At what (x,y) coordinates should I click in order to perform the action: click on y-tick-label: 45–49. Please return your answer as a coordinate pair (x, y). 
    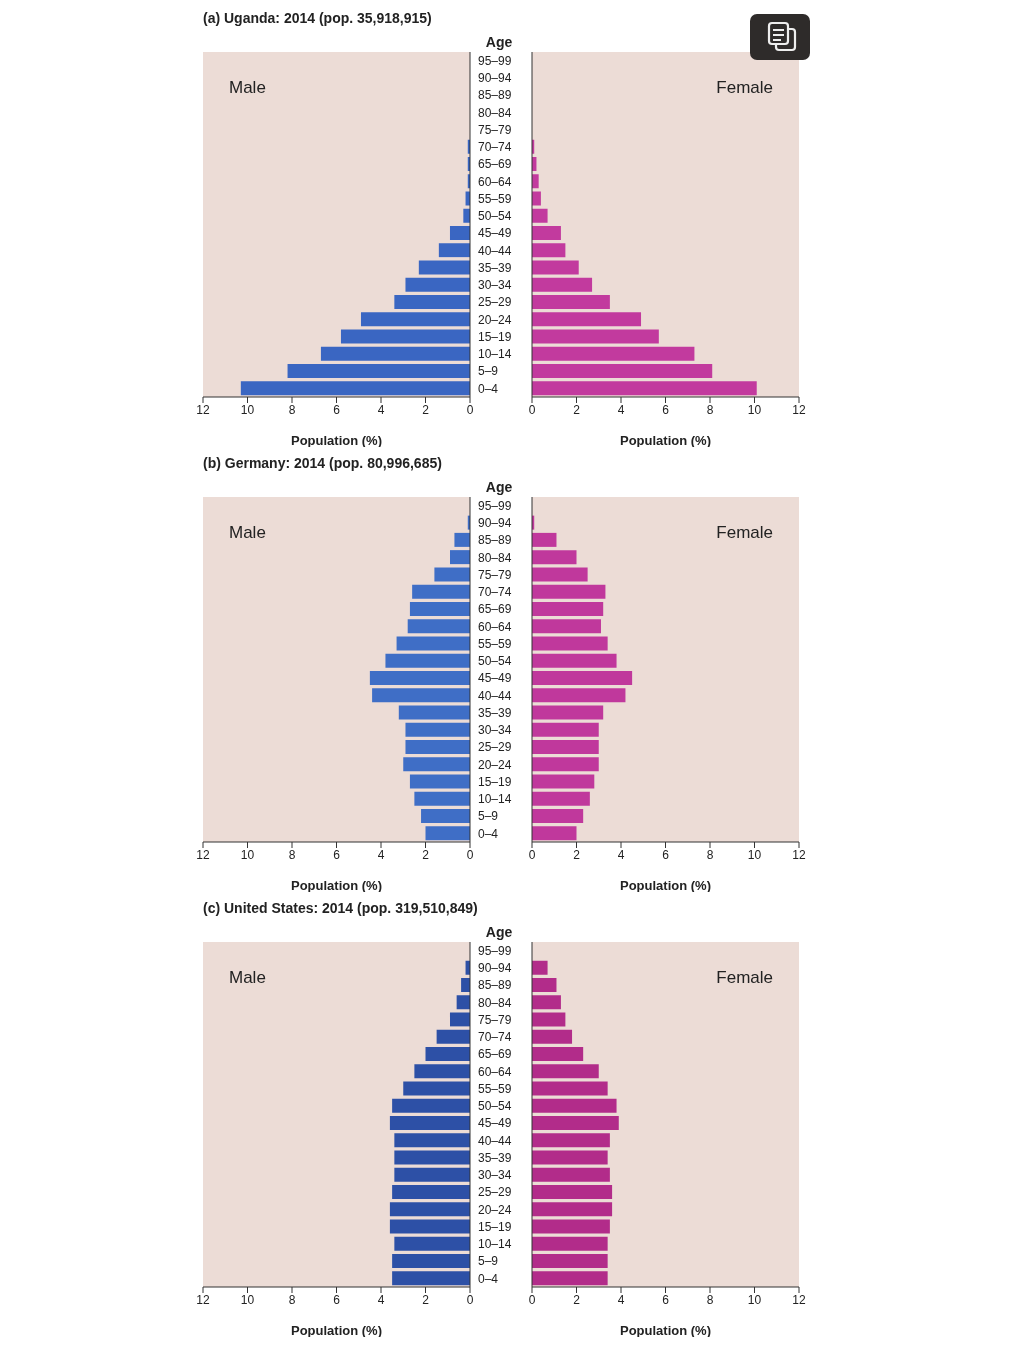
    Looking at the image, I should click on (495, 1123).